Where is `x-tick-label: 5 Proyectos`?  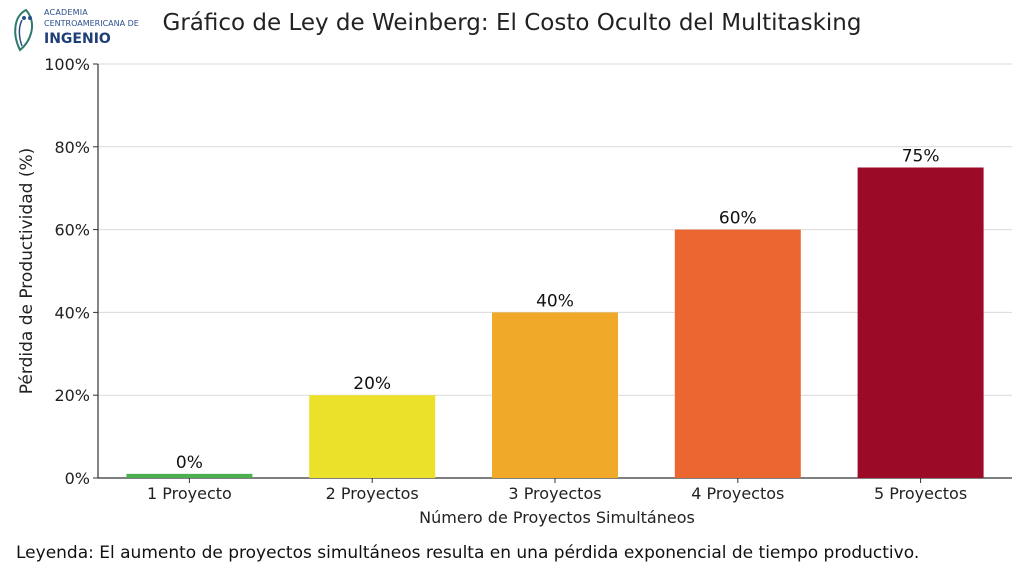
x-tick-label: 5 Proyectos is located at coordinates (920, 493).